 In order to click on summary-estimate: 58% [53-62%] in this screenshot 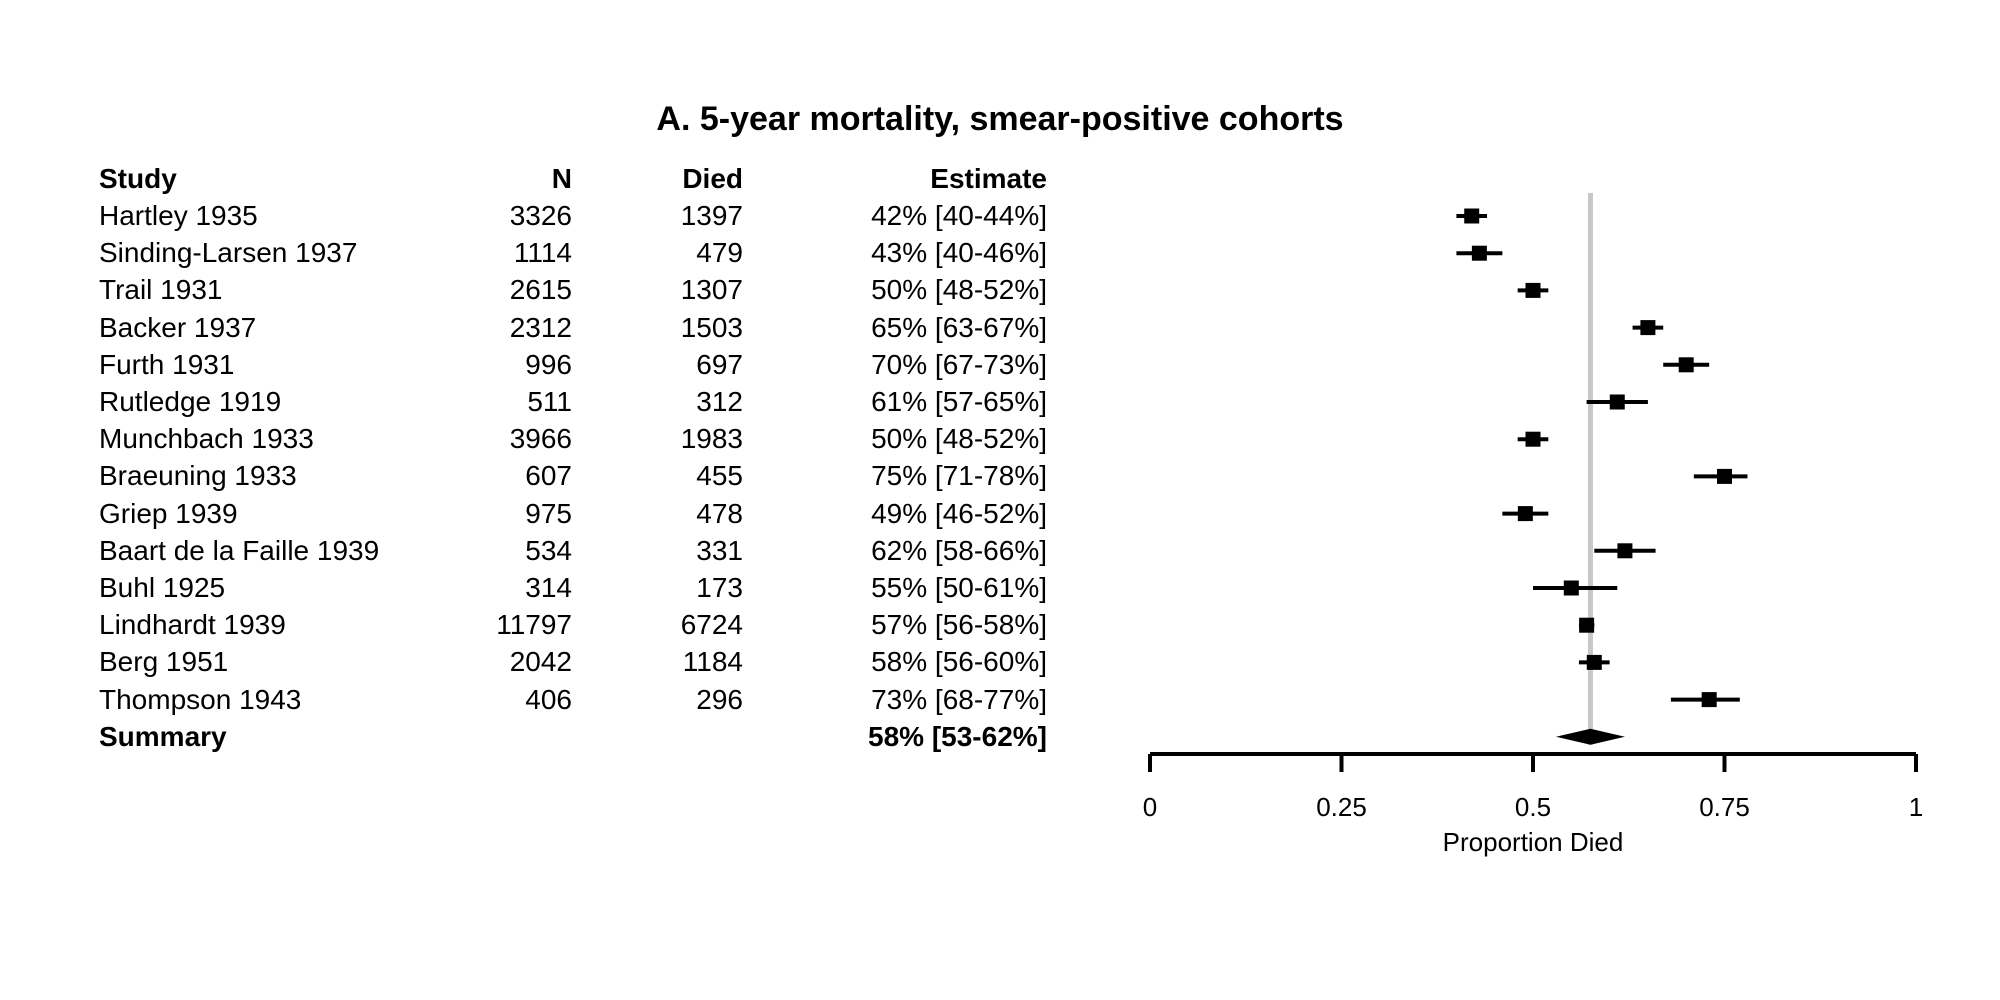, I will do `click(957, 736)`.